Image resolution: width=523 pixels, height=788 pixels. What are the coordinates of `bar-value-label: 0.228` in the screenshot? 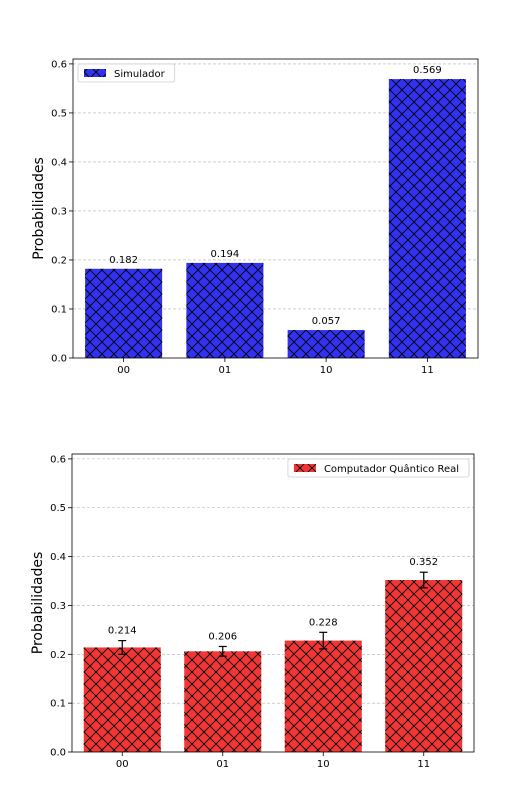 It's located at (323, 622).